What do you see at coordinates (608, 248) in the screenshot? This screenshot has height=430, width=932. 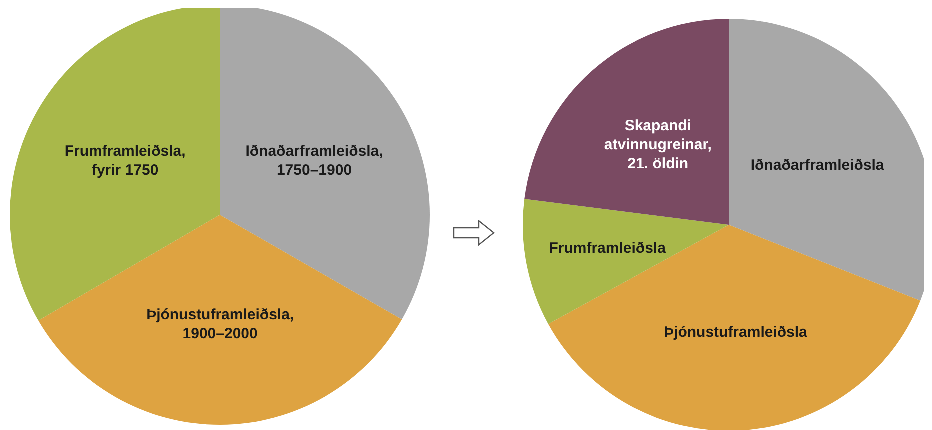 I see `slice-label: Frumframleiðsla` at bounding box center [608, 248].